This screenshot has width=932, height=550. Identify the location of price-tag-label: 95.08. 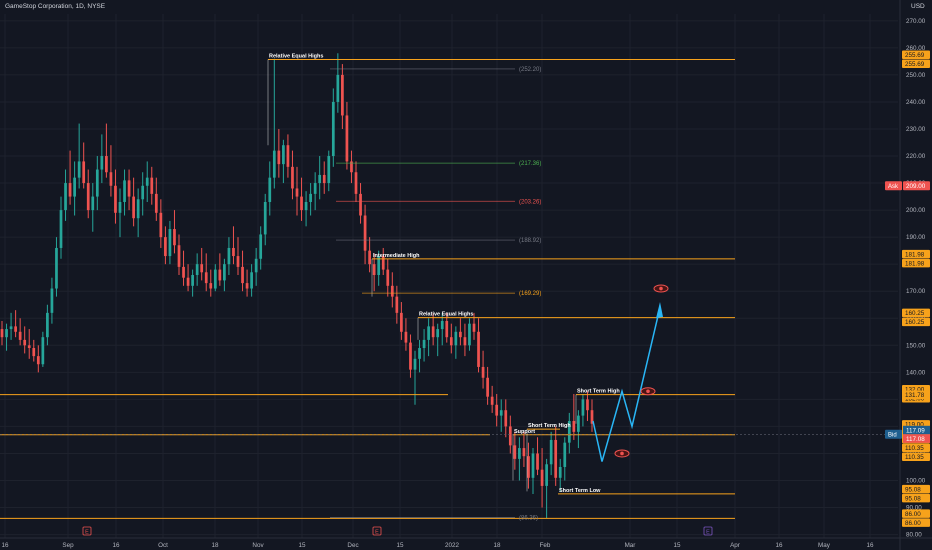
(913, 489).